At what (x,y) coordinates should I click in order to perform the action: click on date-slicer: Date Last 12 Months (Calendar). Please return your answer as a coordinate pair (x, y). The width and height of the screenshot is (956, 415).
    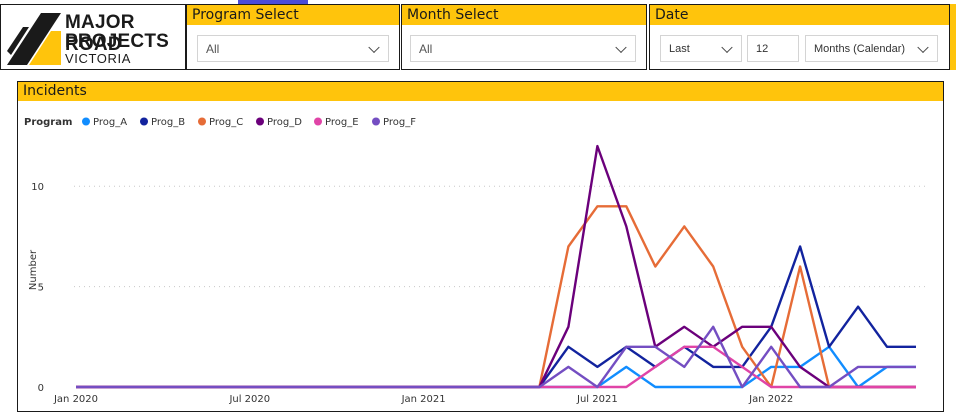
    Looking at the image, I should click on (799, 37).